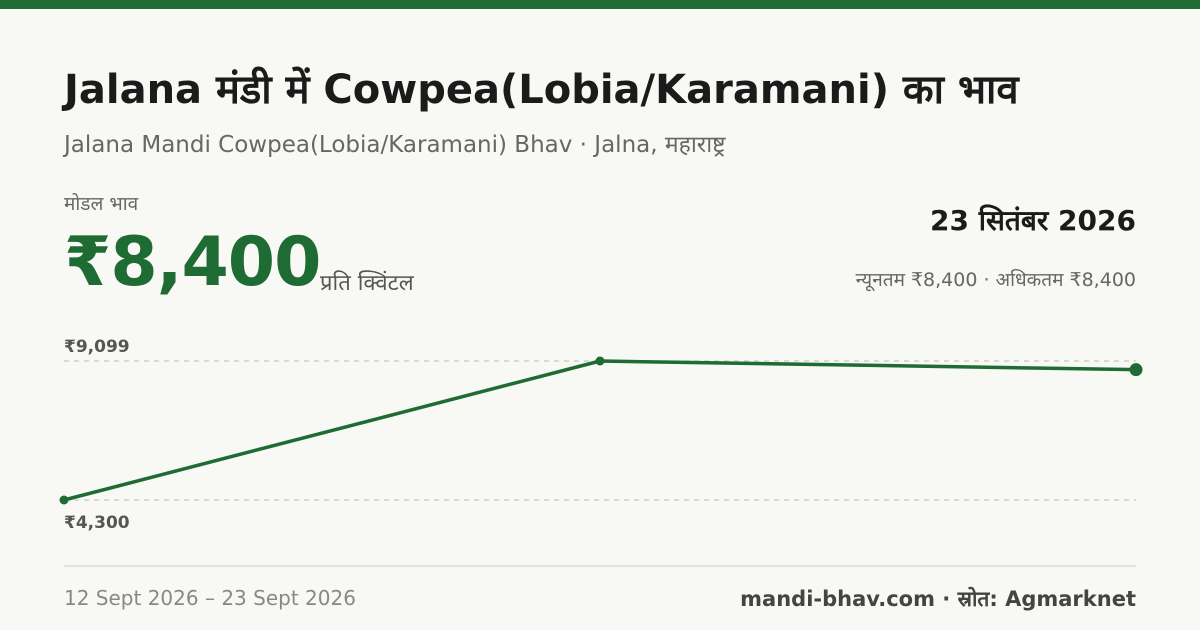 The width and height of the screenshot is (1200, 630). I want to click on model-price-label: मोडल भाव, so click(101, 204).